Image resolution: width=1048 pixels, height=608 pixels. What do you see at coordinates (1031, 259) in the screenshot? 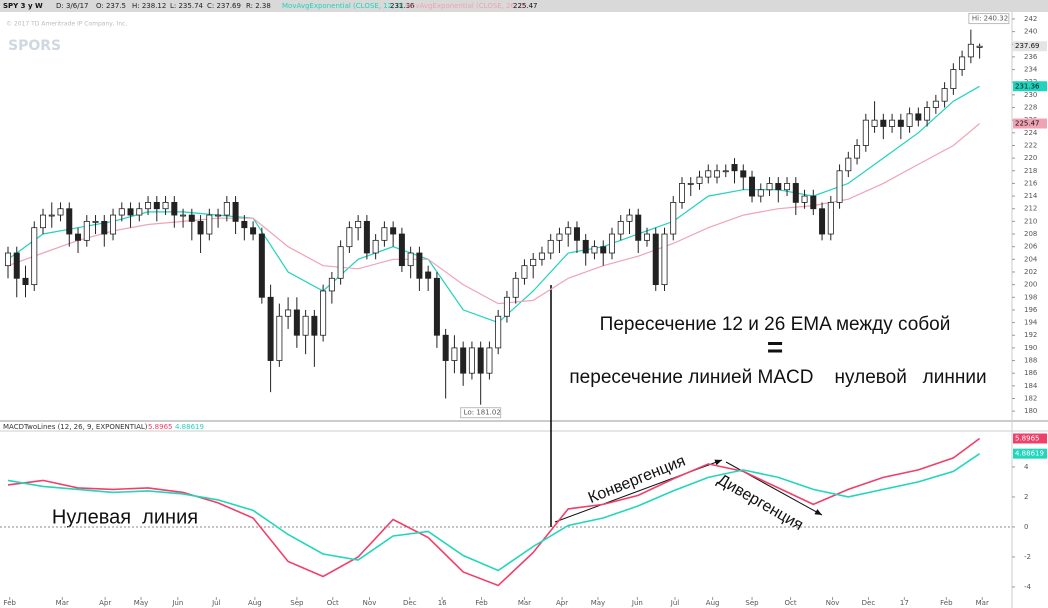
I see `y-tick-label: 204` at bounding box center [1031, 259].